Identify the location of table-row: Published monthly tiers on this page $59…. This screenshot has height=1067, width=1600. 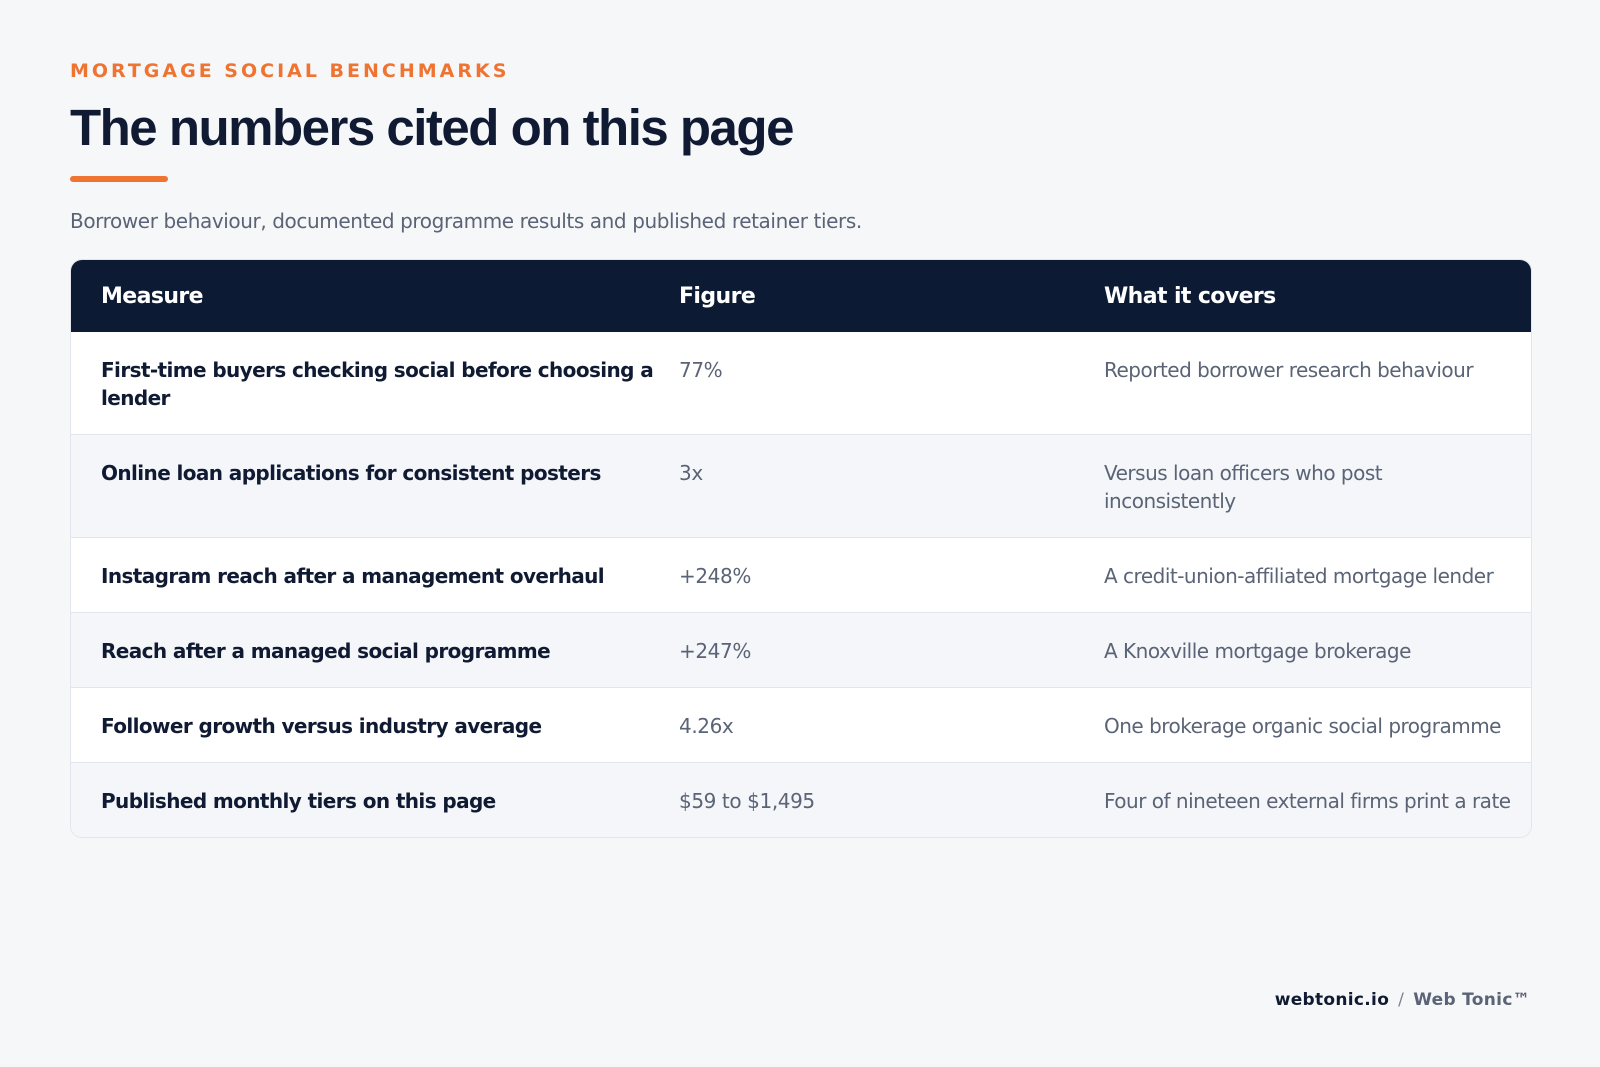
(801, 799).